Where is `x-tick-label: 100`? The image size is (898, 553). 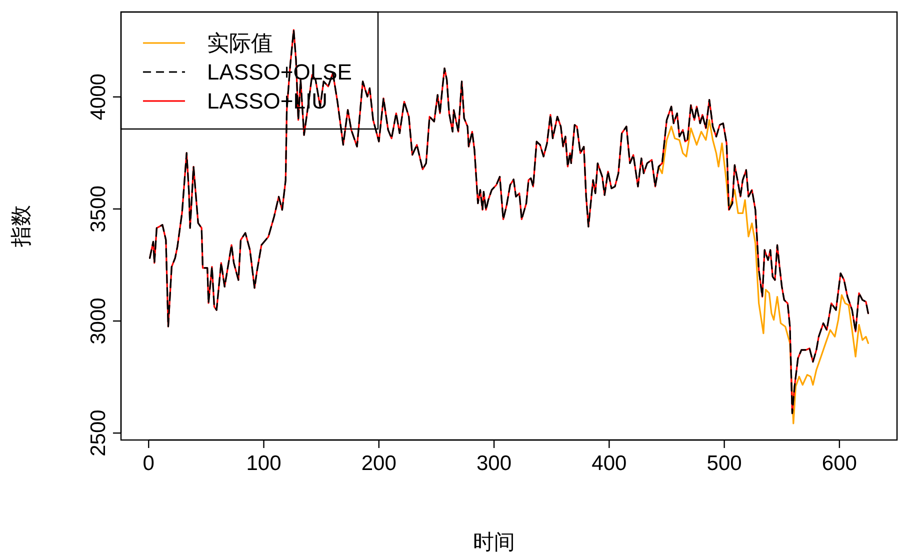 x-tick-label: 100 is located at coordinates (264, 463).